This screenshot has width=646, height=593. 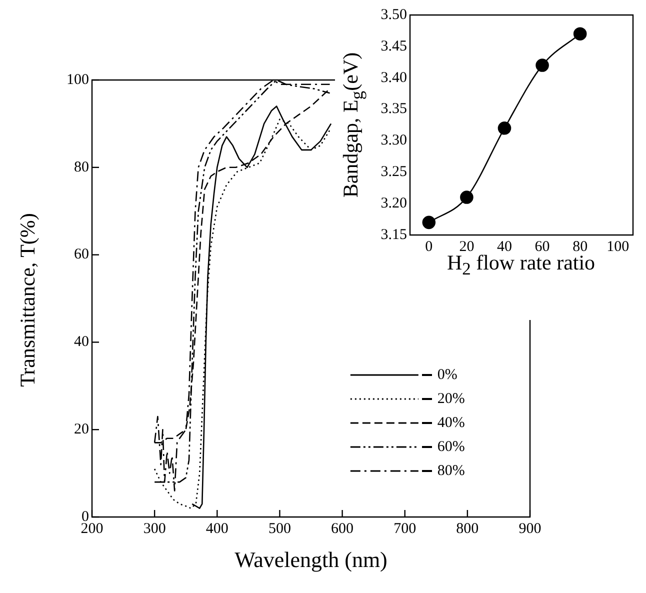 What do you see at coordinates (81, 167) in the screenshot?
I see `y-tick-label: 80` at bounding box center [81, 167].